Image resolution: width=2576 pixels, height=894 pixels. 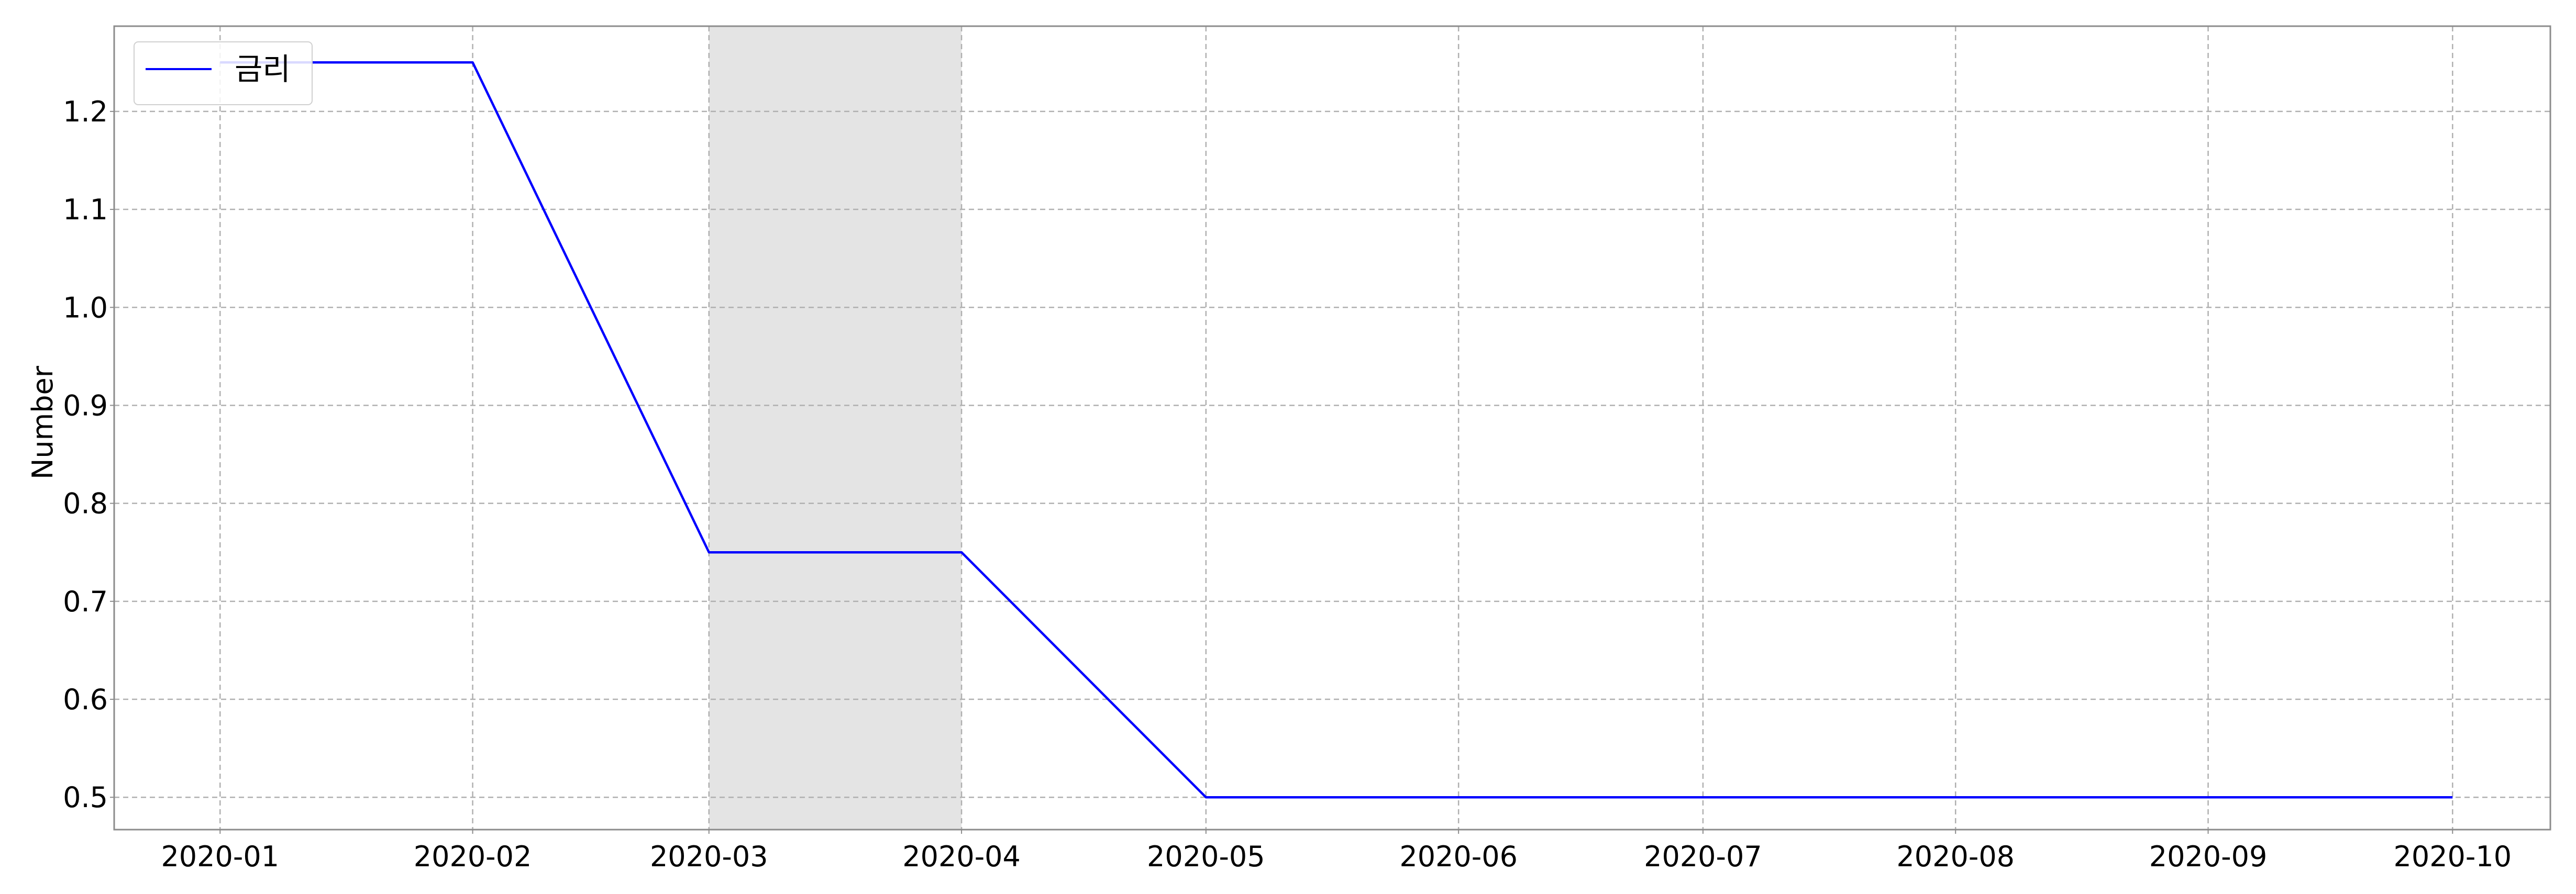 I want to click on x-tick-label: 2020-06, so click(x=1458, y=856).